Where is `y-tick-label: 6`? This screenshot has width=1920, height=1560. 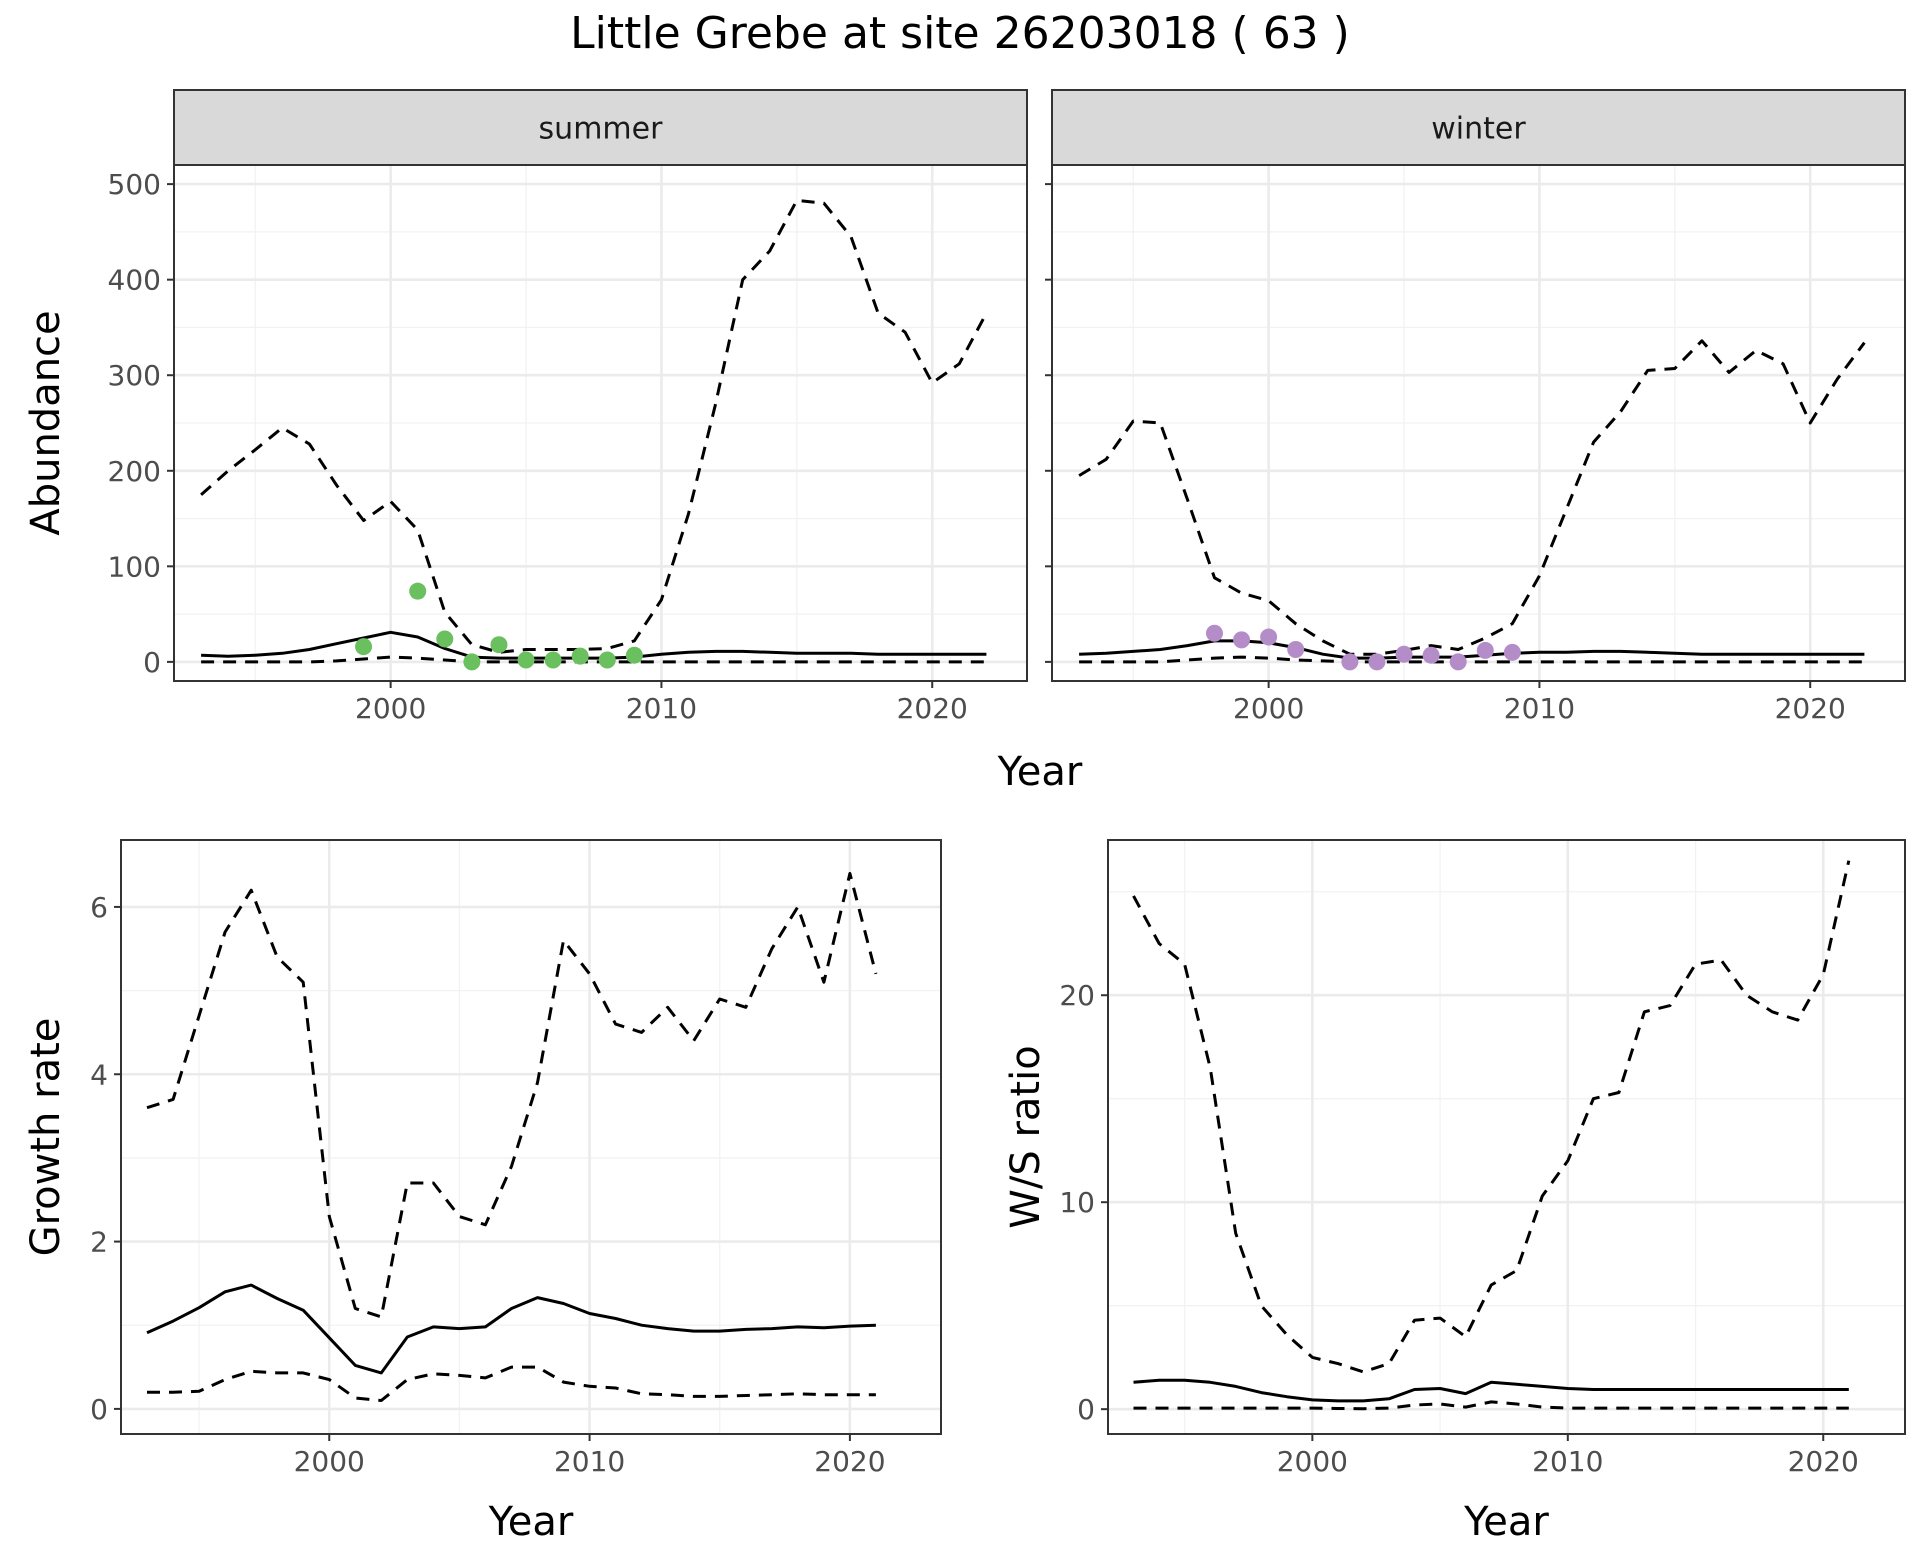
y-tick-label: 6 is located at coordinates (99, 907).